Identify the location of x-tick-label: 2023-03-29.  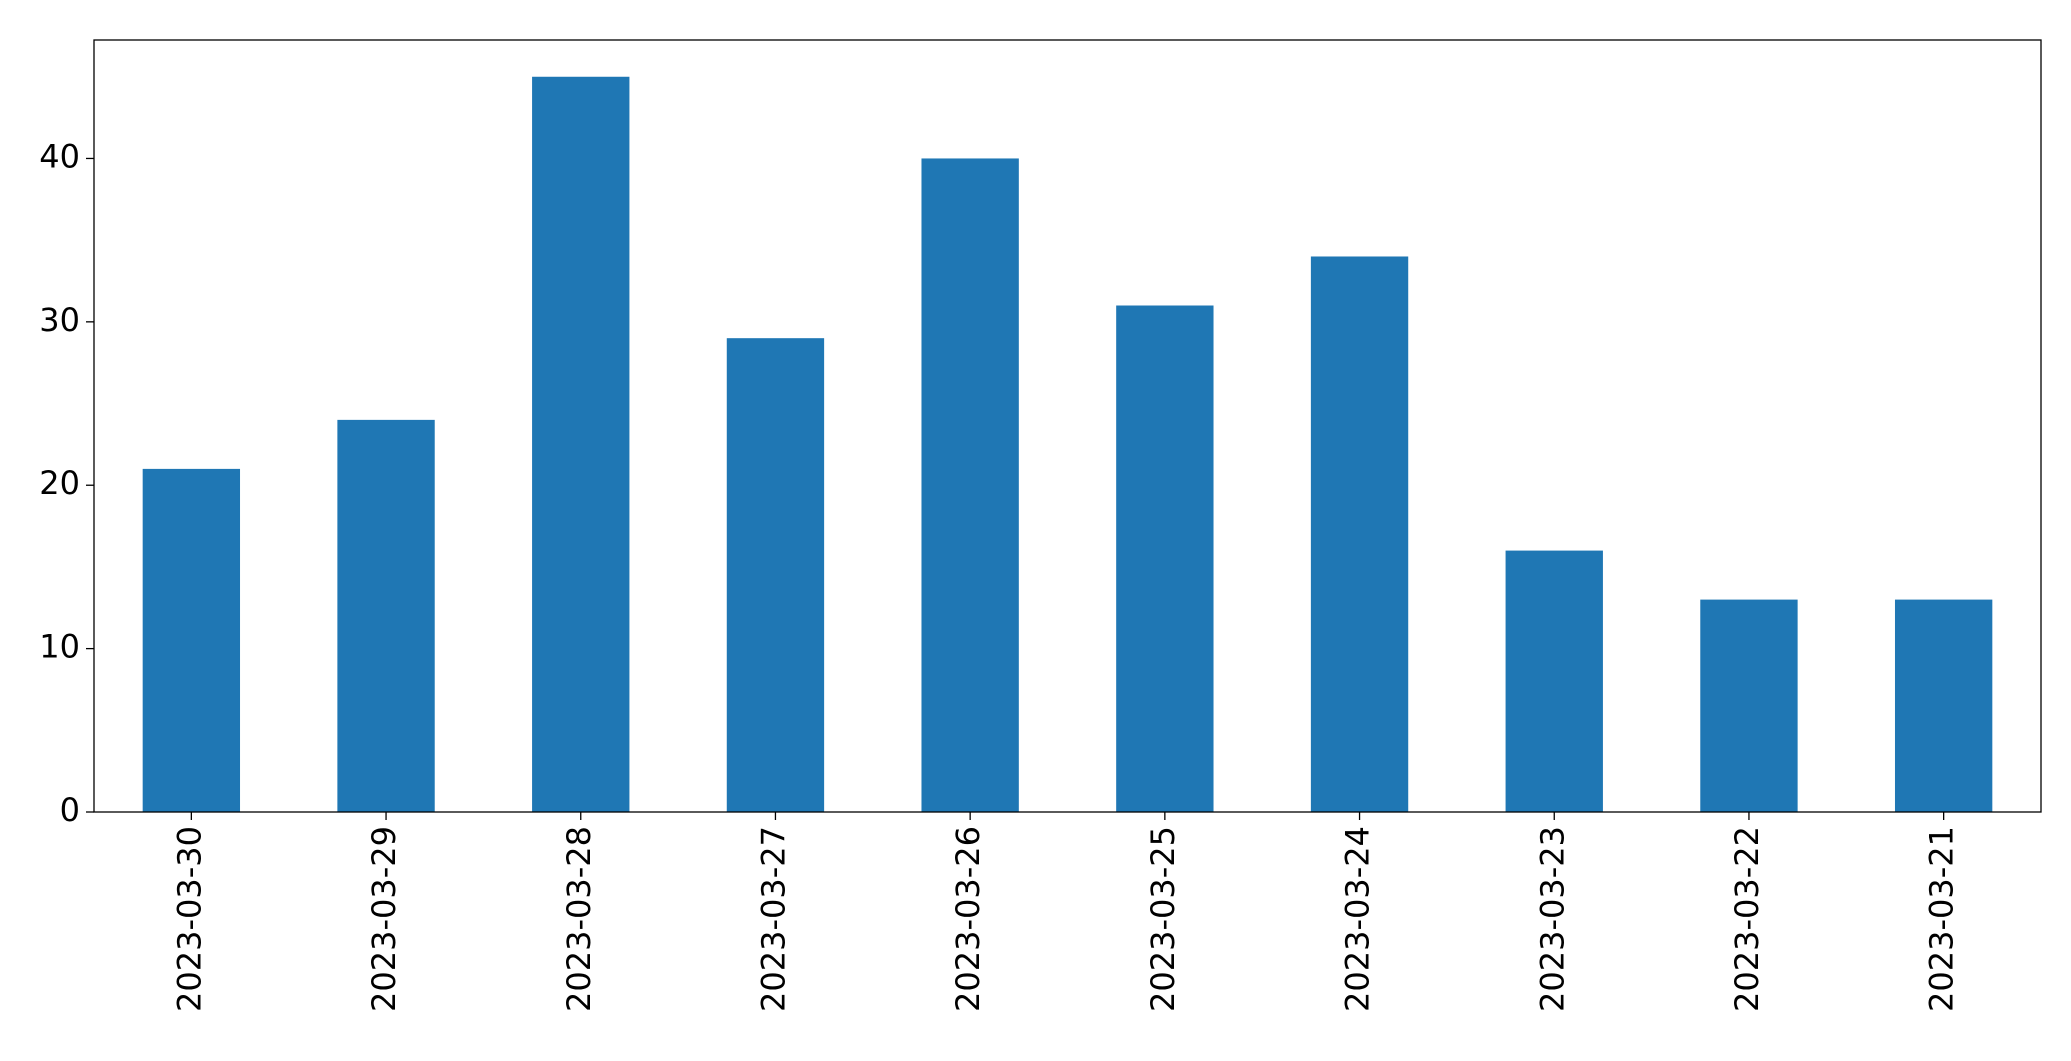
(384, 919).